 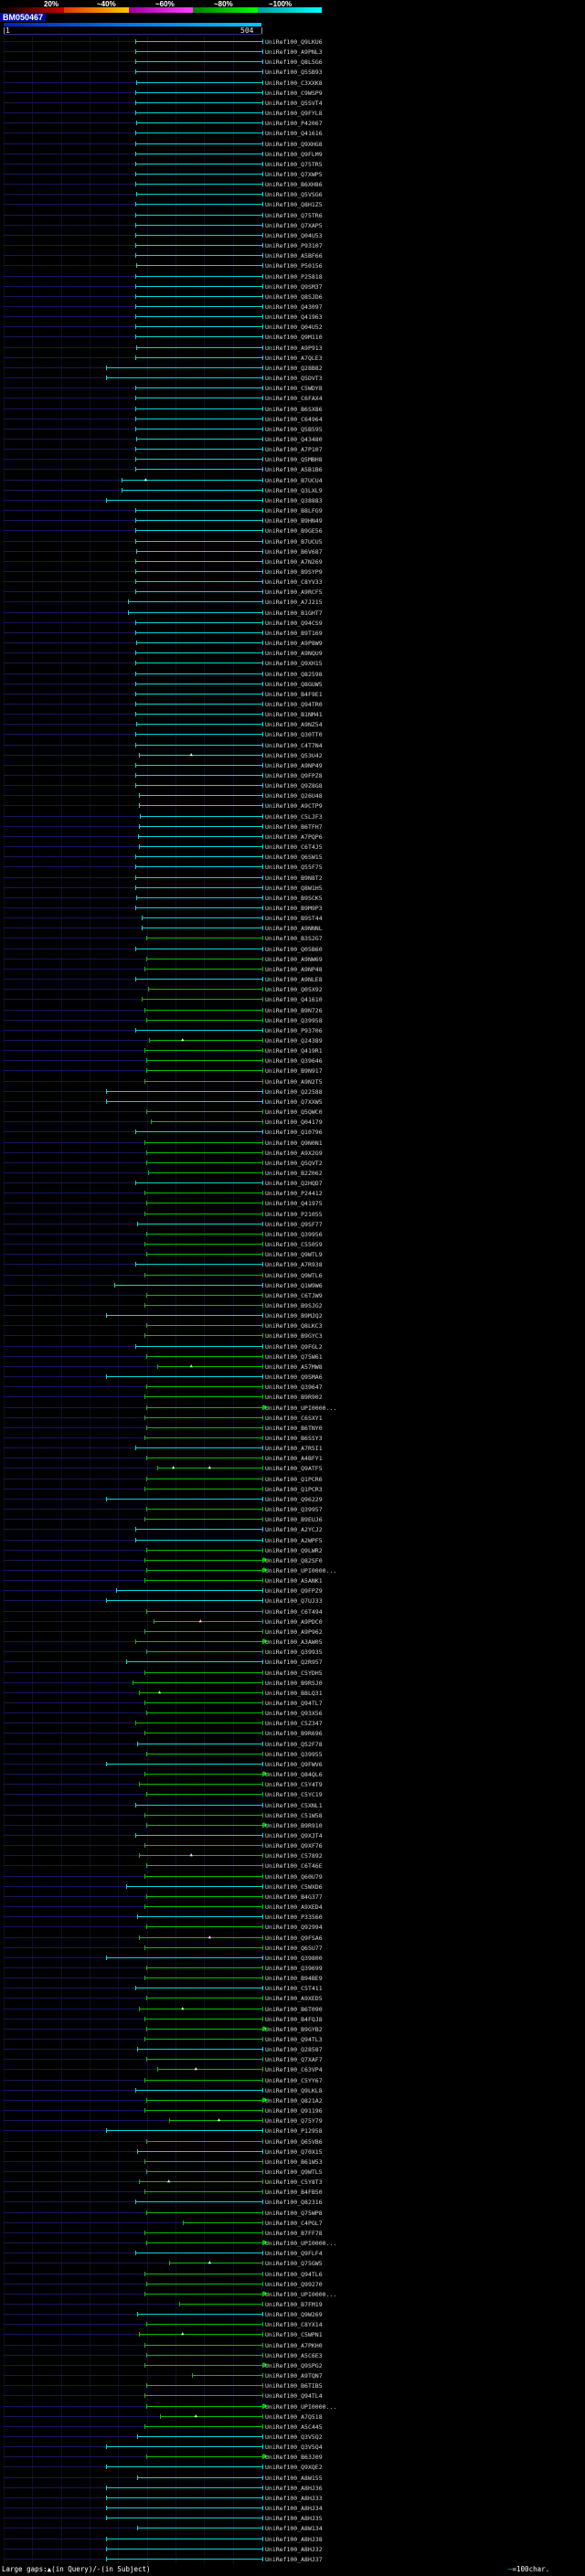 What do you see at coordinates (294, 1601) in the screenshot?
I see `hit-label: UniRef100_Q7UJ33` at bounding box center [294, 1601].